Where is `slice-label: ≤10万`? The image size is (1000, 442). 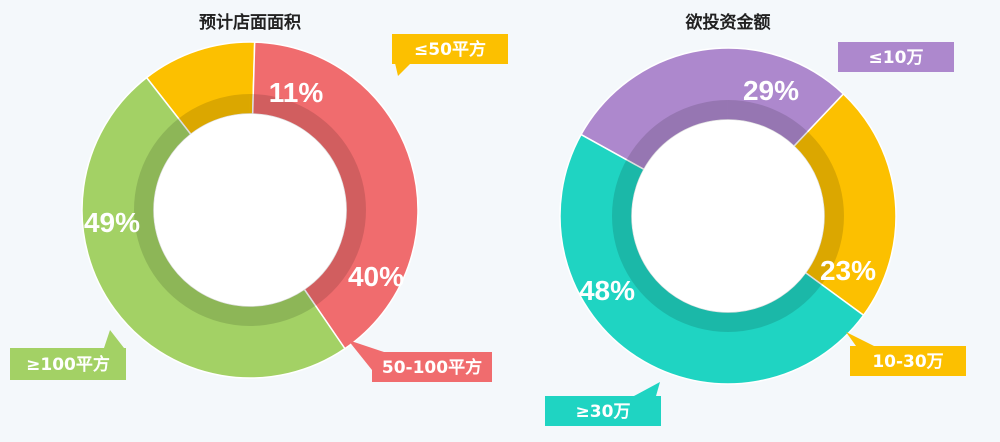 slice-label: ≤10万 is located at coordinates (896, 58).